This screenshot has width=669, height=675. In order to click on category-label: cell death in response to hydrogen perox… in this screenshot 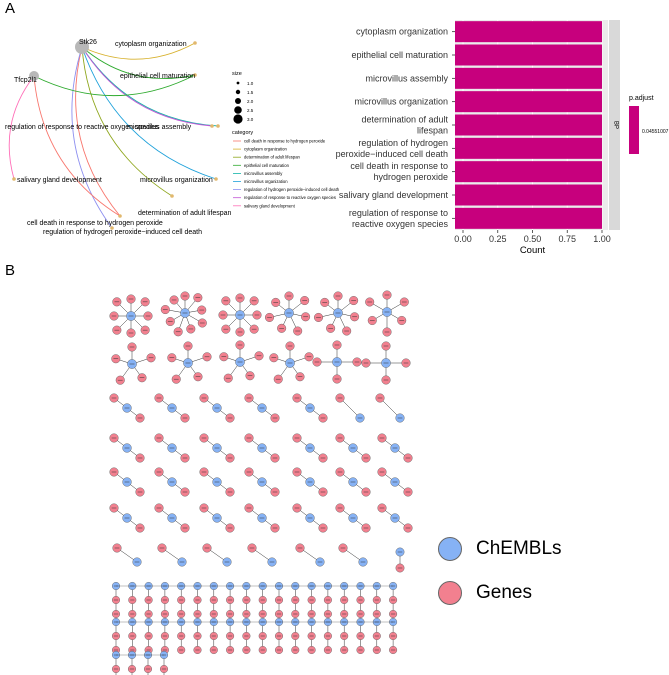, I will do `click(95, 223)`.